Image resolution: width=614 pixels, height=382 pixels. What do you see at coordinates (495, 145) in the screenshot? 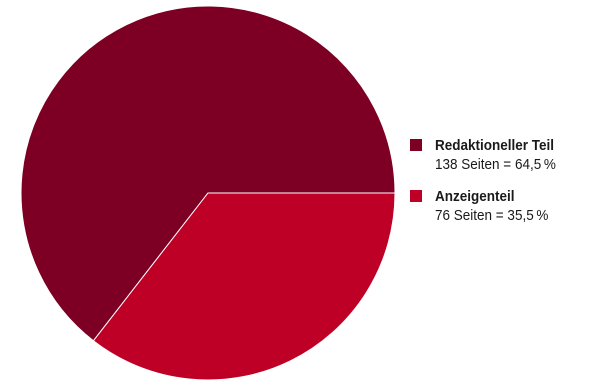
I see `legend-label-redaktioneller-teil: Redaktioneller Teil` at bounding box center [495, 145].